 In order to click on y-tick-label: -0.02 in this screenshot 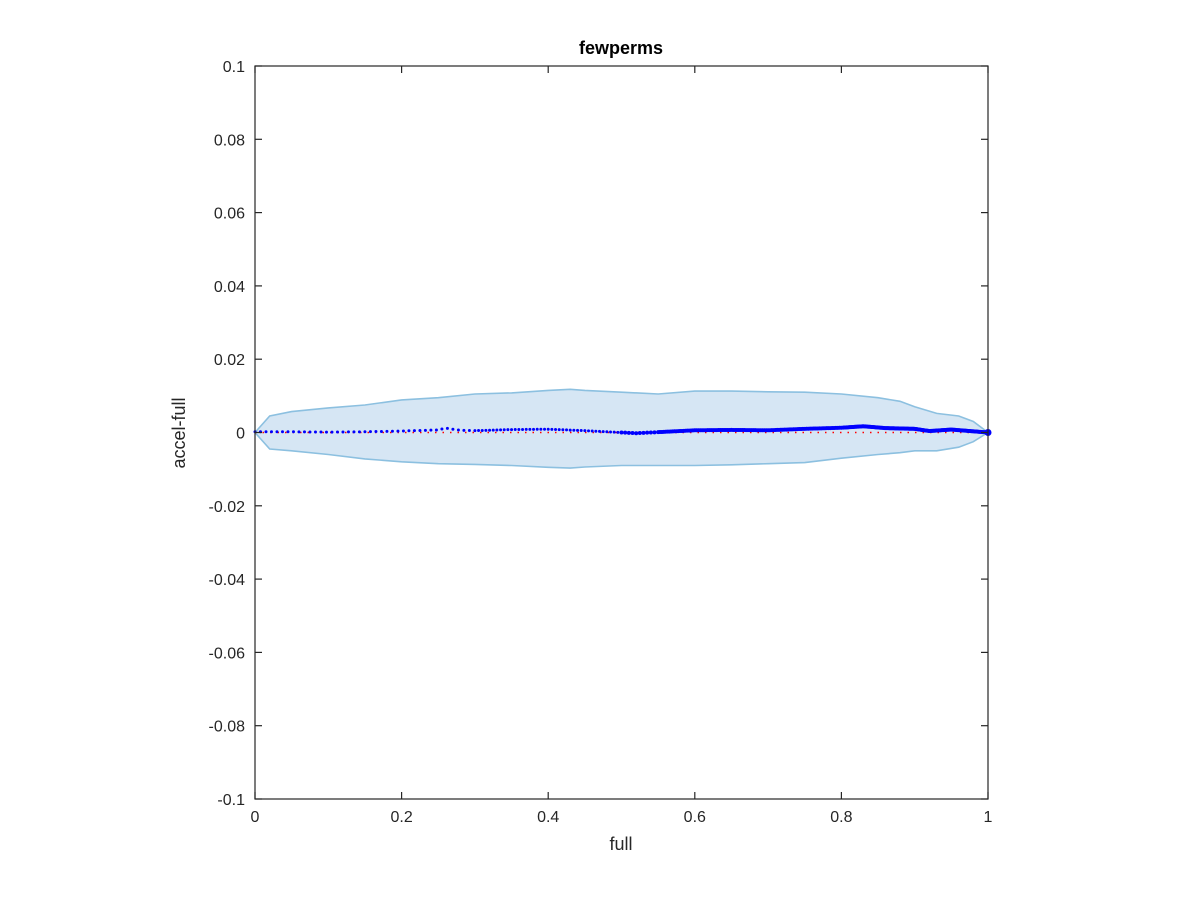, I will do `click(227, 507)`.